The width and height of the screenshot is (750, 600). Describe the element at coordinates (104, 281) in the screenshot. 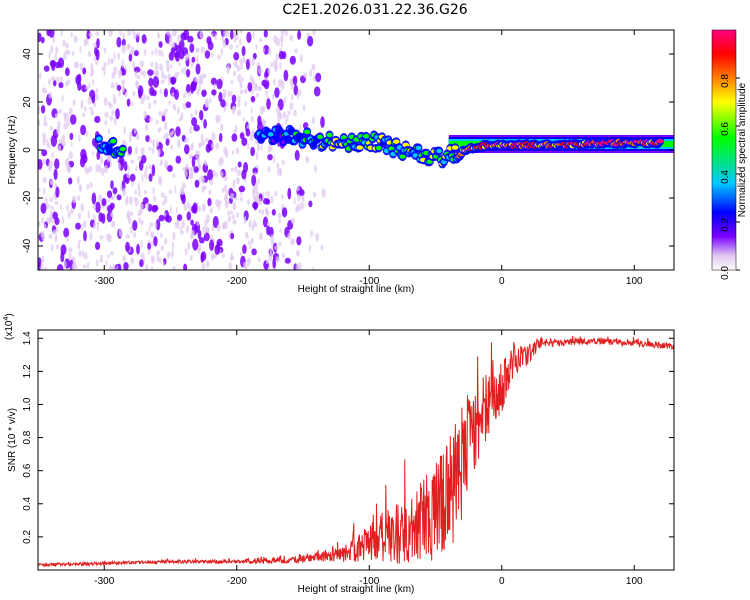

I see `spectrogram-x-tick-label: -300` at that location.